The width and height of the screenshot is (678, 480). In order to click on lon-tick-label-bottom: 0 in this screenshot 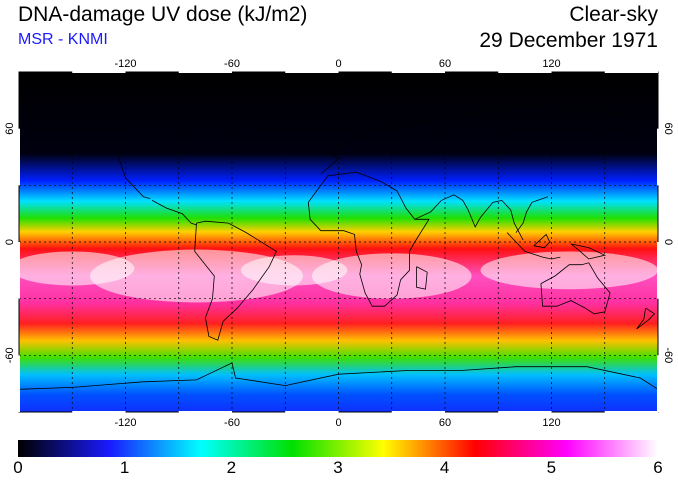, I will do `click(338, 423)`.